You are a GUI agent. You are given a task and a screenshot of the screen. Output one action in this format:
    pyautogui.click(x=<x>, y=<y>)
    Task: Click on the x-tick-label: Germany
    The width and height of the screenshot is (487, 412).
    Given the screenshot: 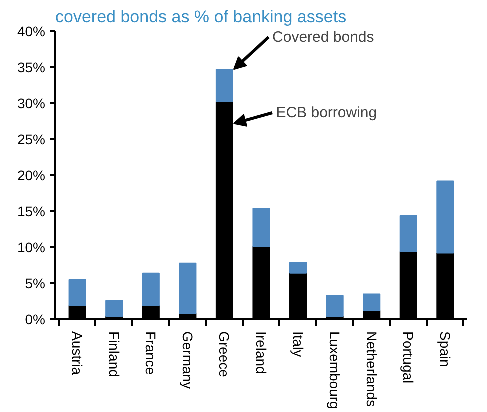 What is the action you would take?
    pyautogui.click(x=188, y=361)
    